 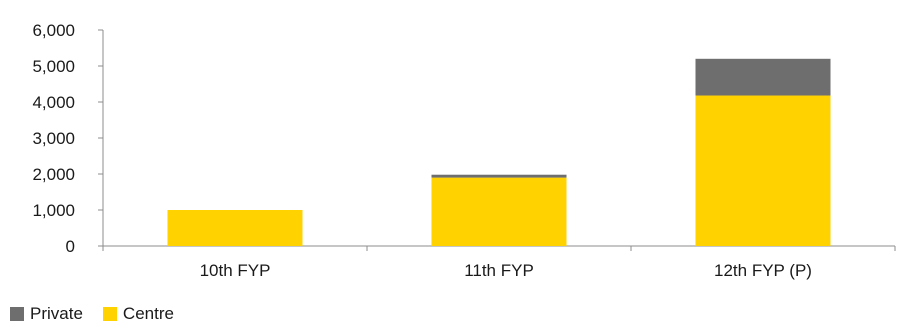 What do you see at coordinates (53, 174) in the screenshot?
I see `y-tick-label: 2,000` at bounding box center [53, 174].